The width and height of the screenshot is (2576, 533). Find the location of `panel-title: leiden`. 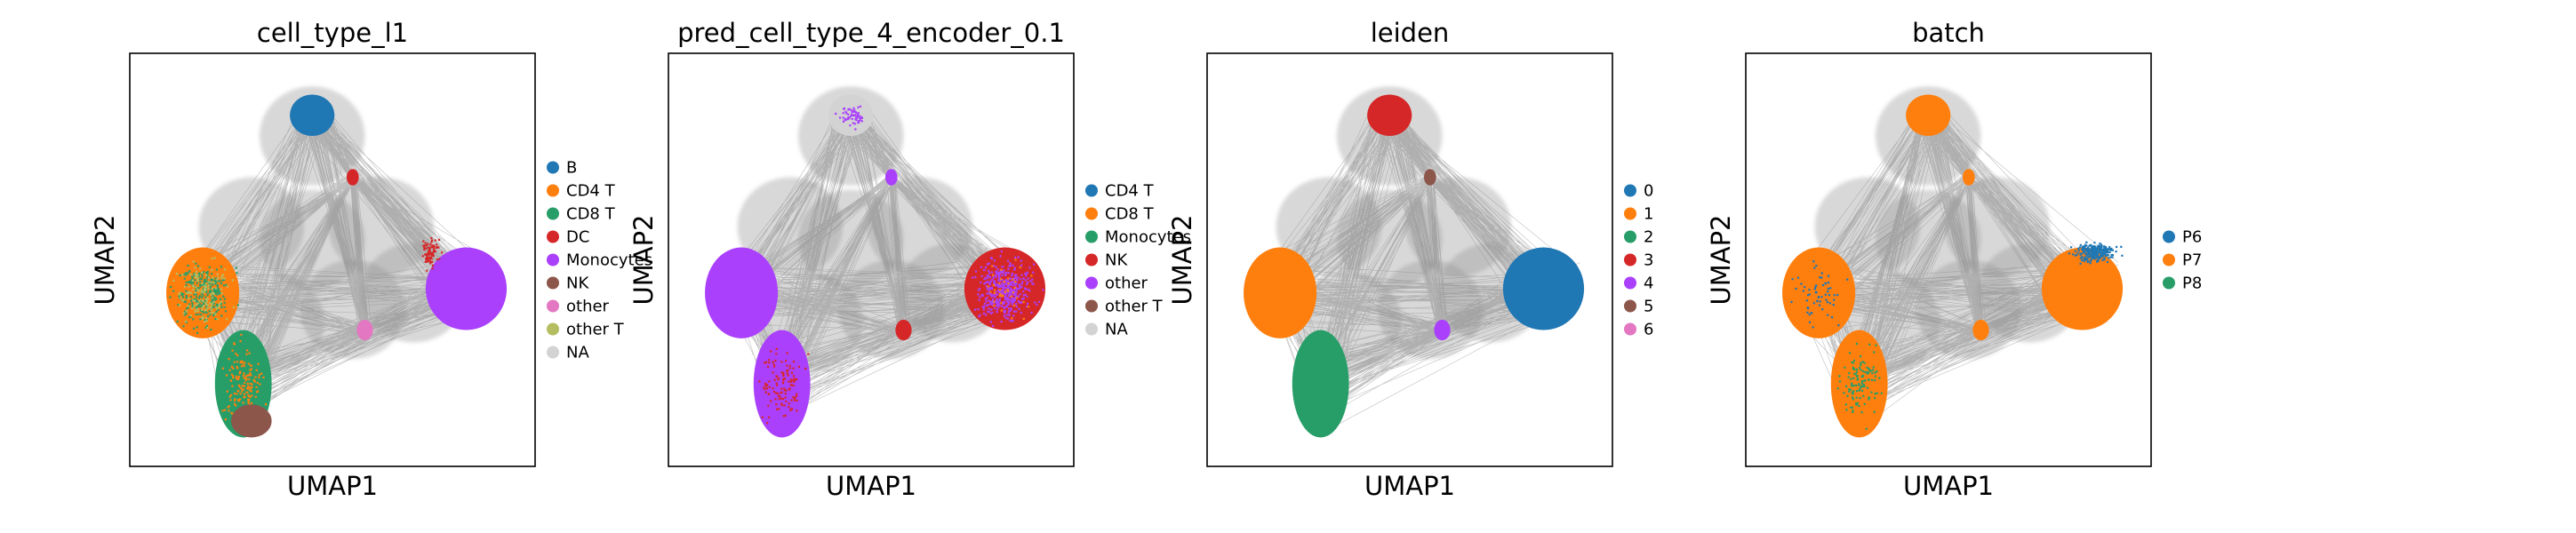

panel-title: leiden is located at coordinates (1410, 33).